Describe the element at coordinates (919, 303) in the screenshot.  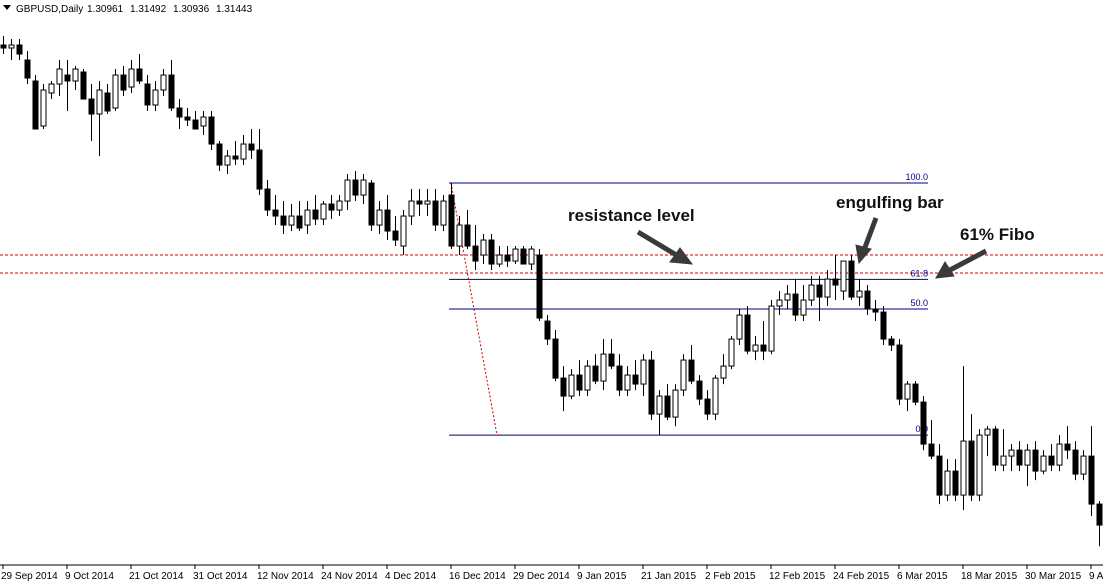
I see `fibo-label: 50.0` at that location.